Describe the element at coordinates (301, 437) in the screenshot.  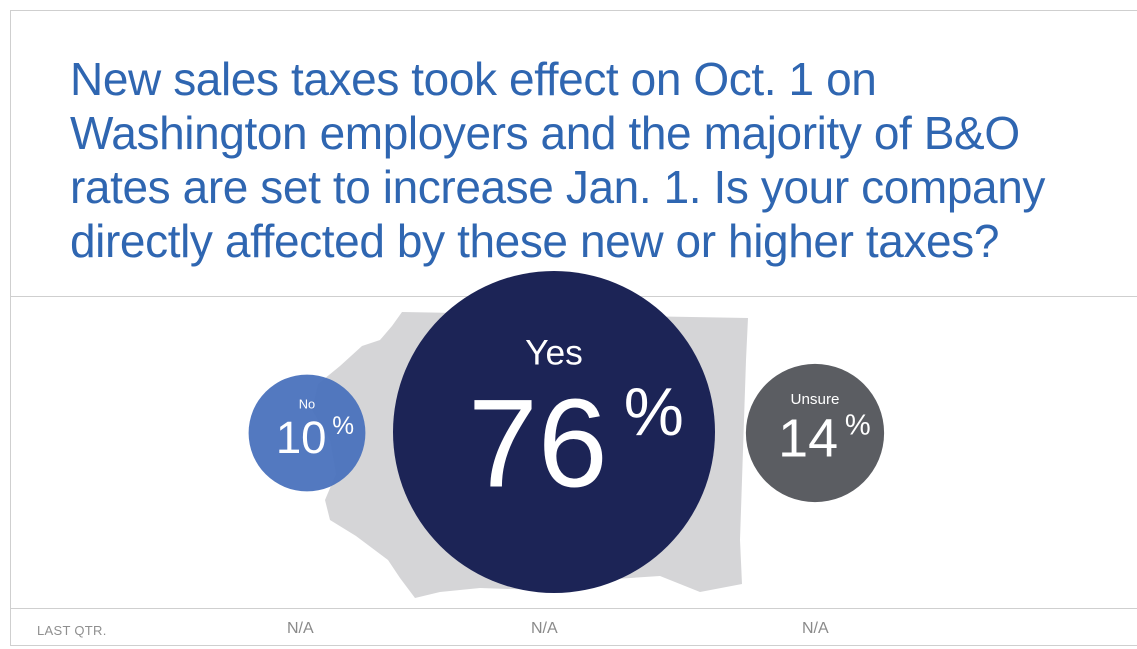
I see `no-value: 10` at that location.